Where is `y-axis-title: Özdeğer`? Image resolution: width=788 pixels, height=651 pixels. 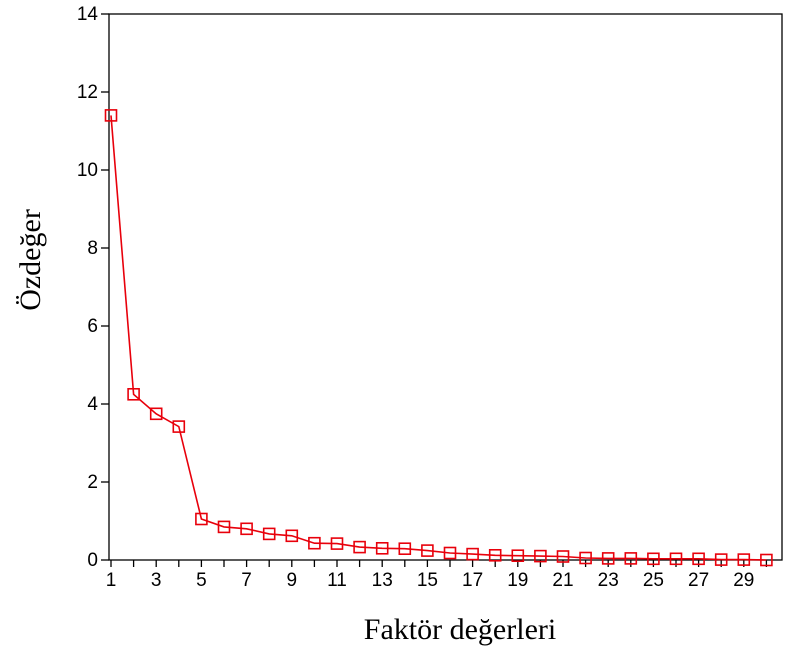 y-axis-title: Özdeğer is located at coordinates (30, 260).